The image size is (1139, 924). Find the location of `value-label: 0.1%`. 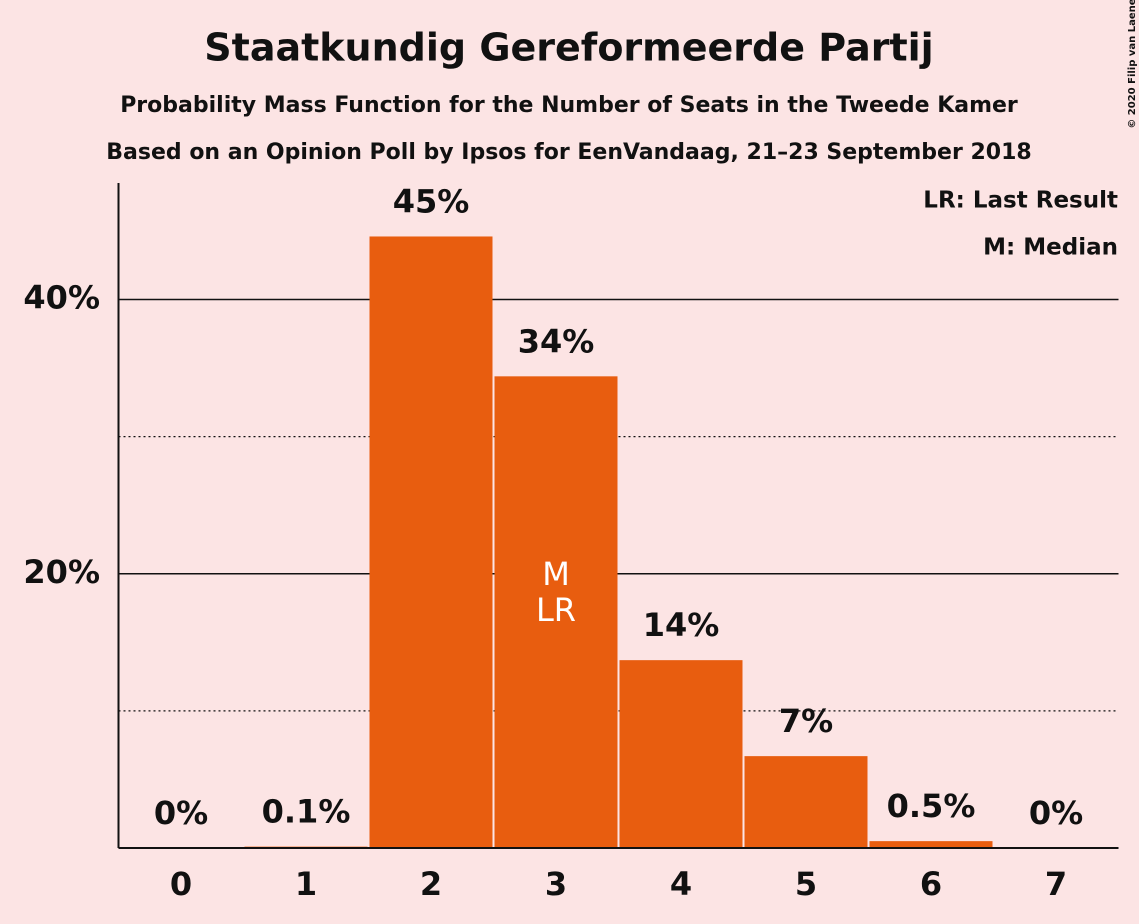

value-label: 0.1% is located at coordinates (306, 812).